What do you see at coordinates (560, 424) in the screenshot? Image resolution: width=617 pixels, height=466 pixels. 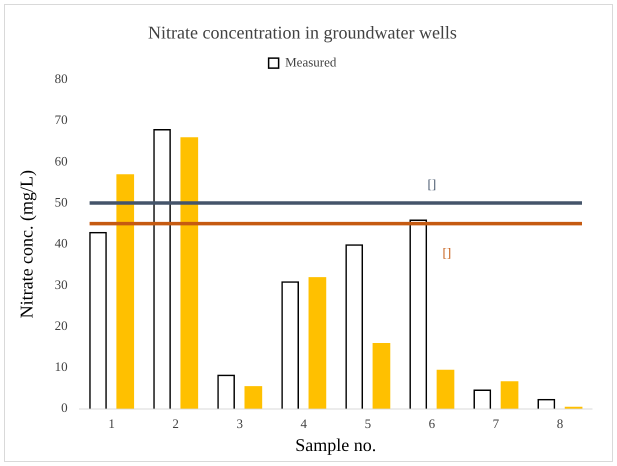 I see `x-tick-label: 8` at bounding box center [560, 424].